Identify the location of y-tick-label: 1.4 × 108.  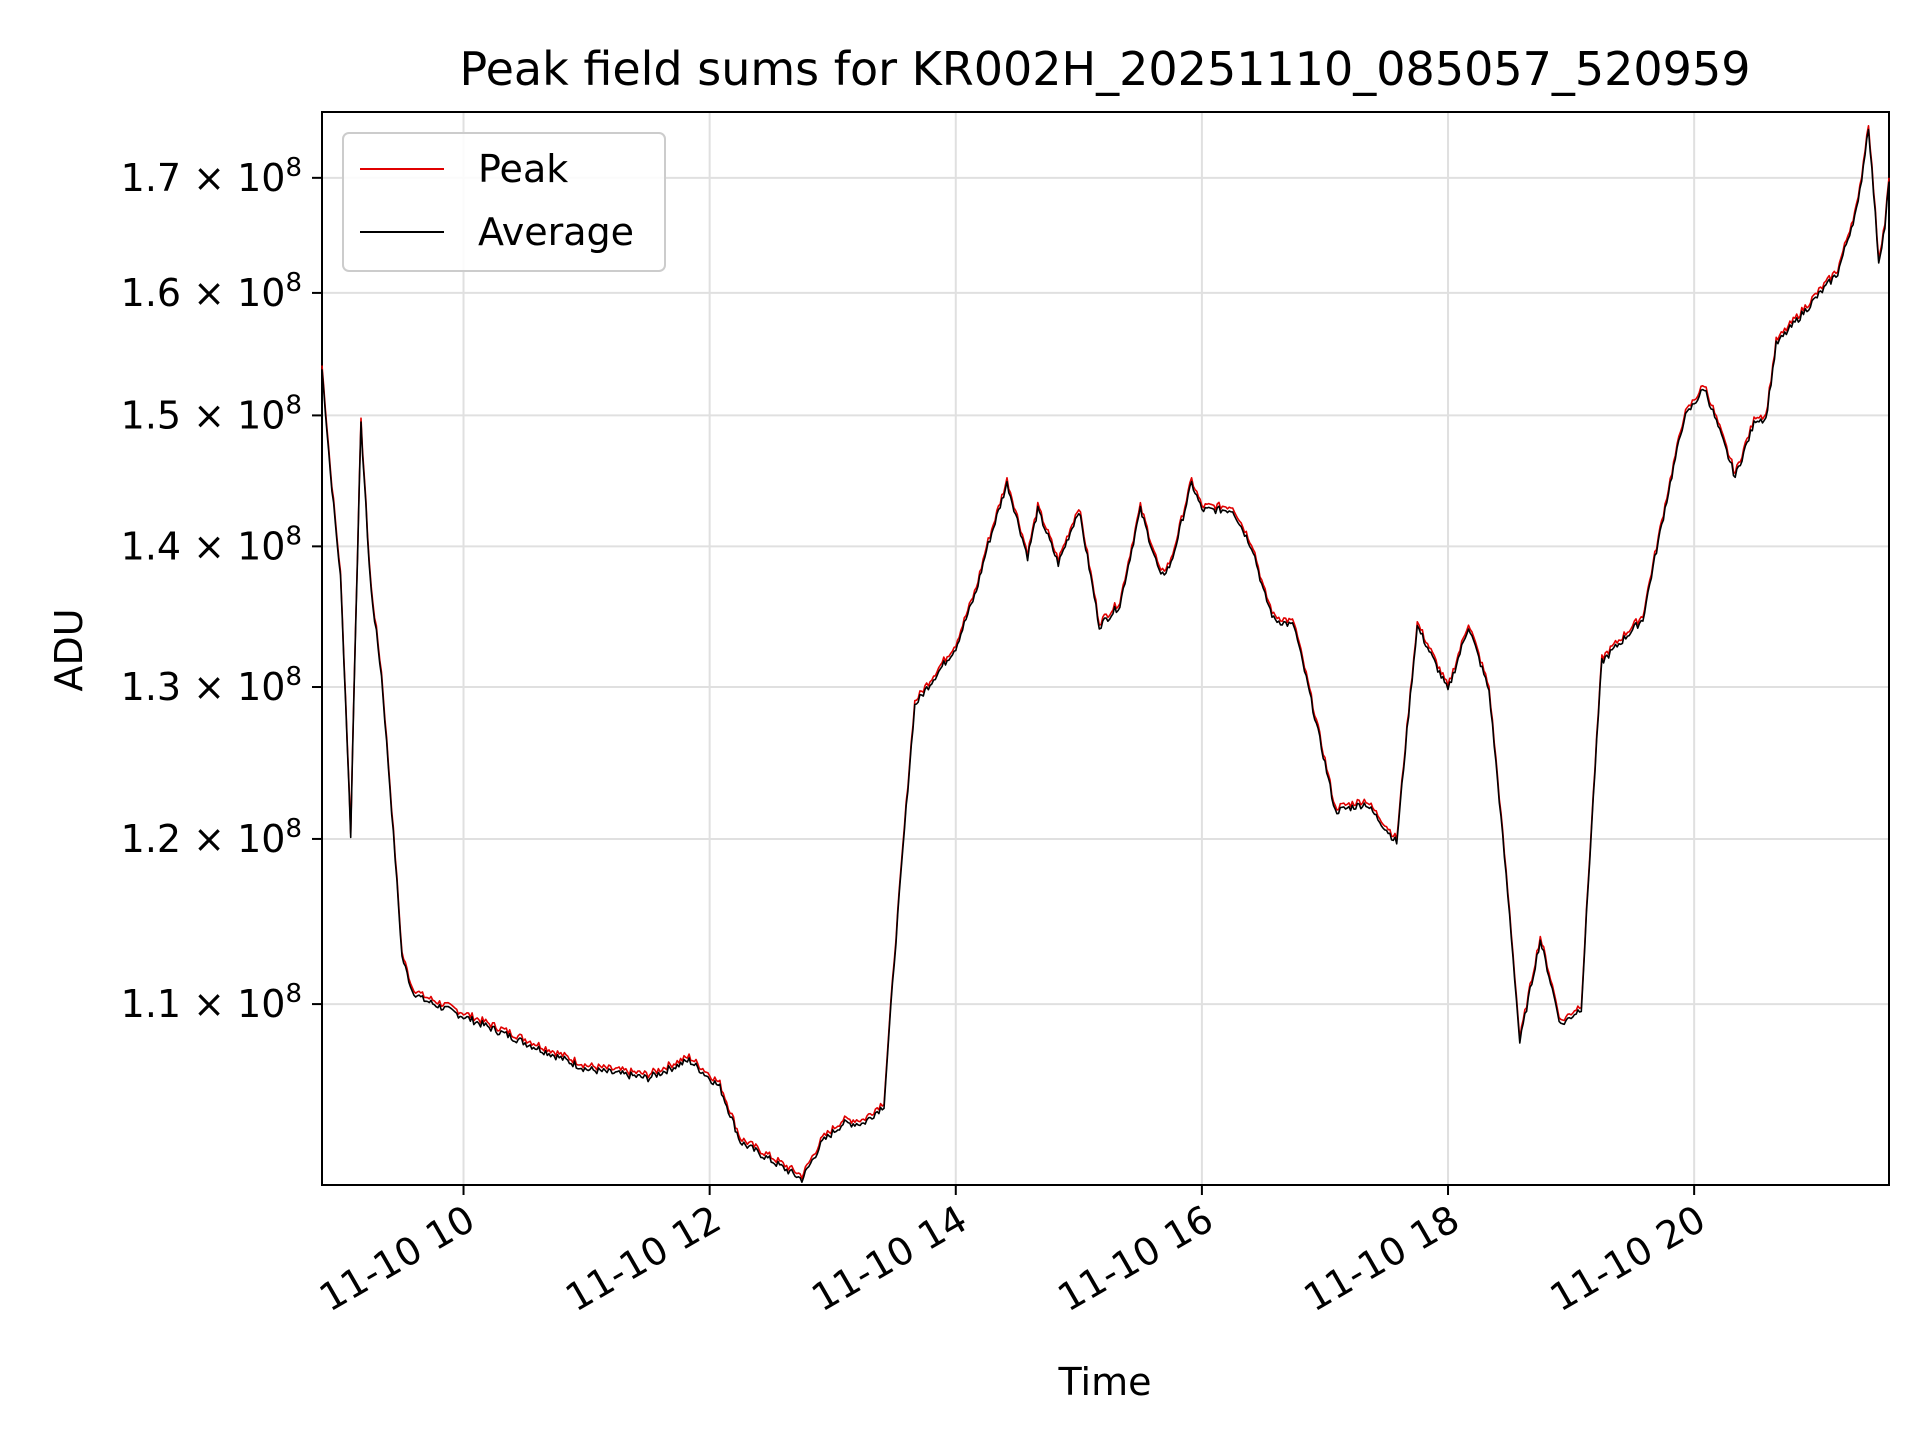
(211, 544).